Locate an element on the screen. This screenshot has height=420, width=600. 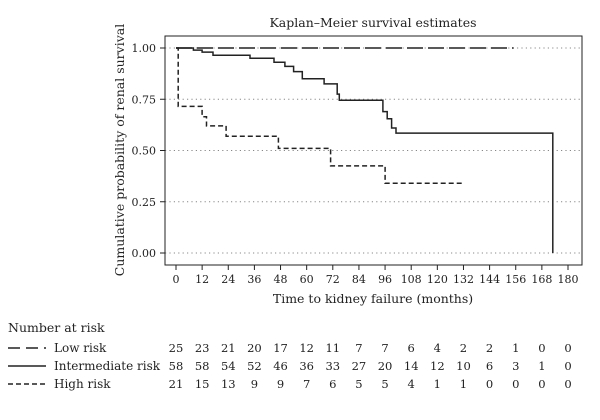
x-tick-label-36: 36 is located at coordinates (254, 279).